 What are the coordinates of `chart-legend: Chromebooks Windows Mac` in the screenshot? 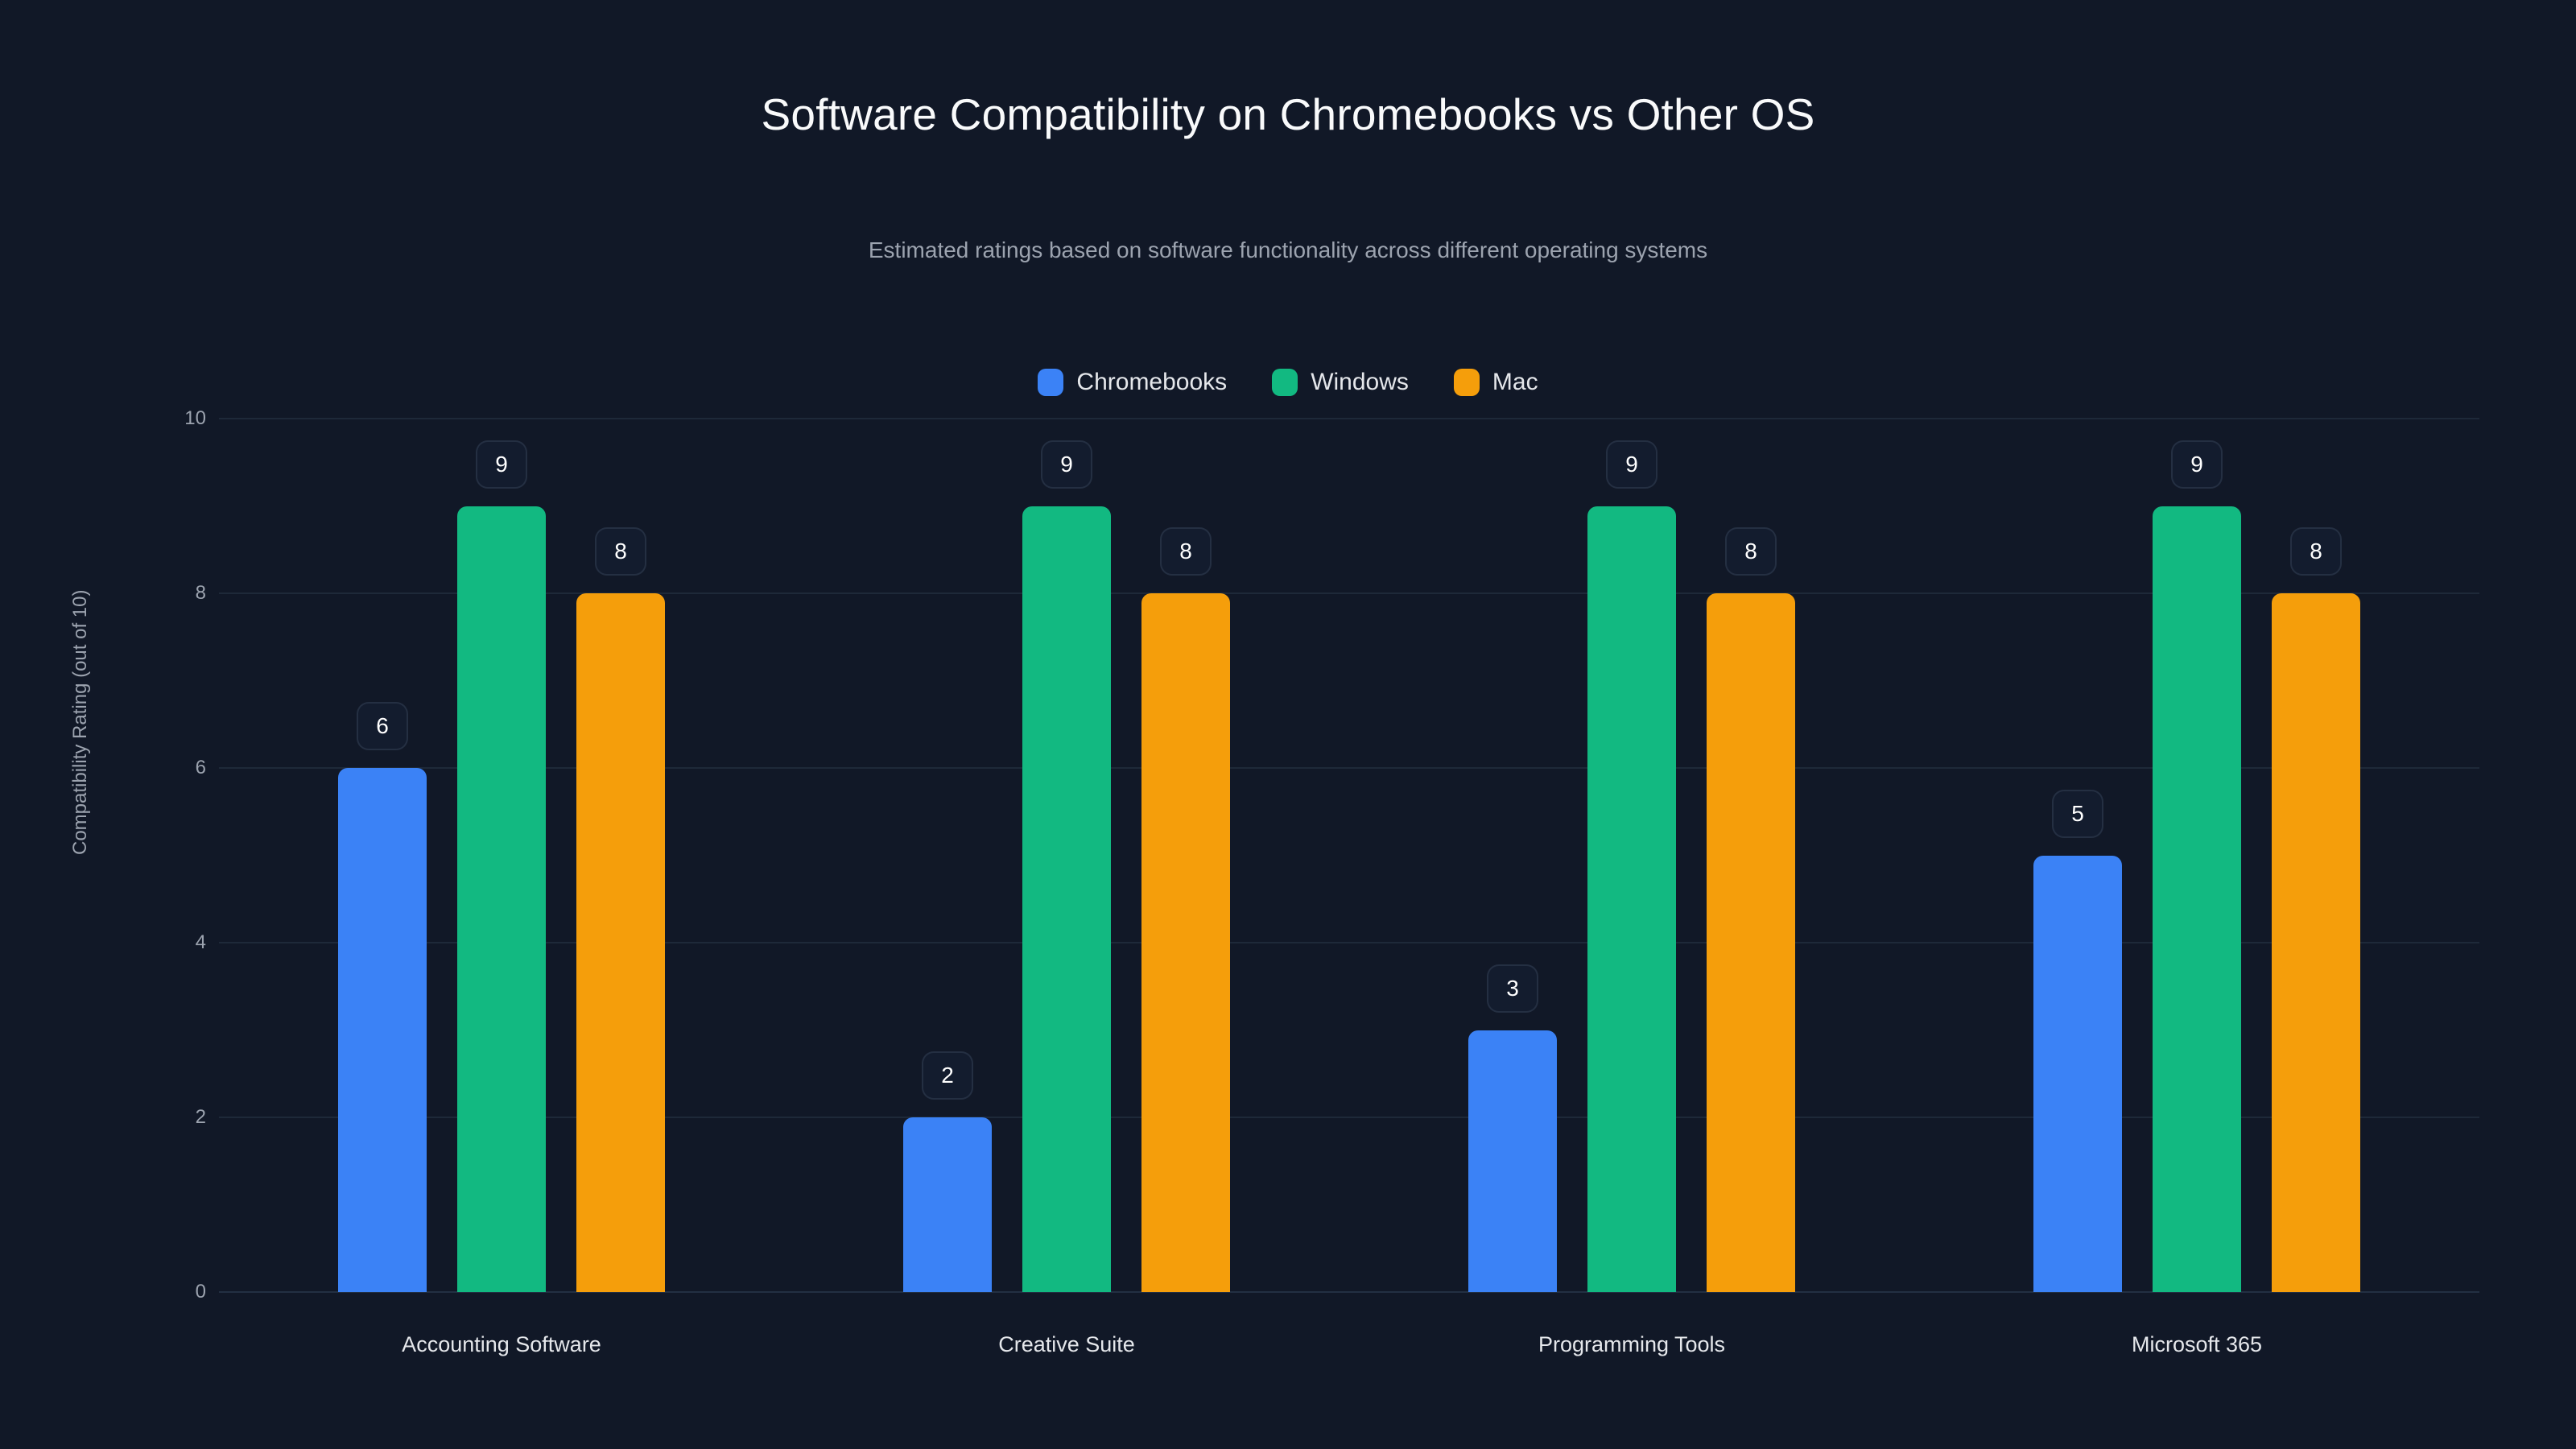 It's located at (1288, 382).